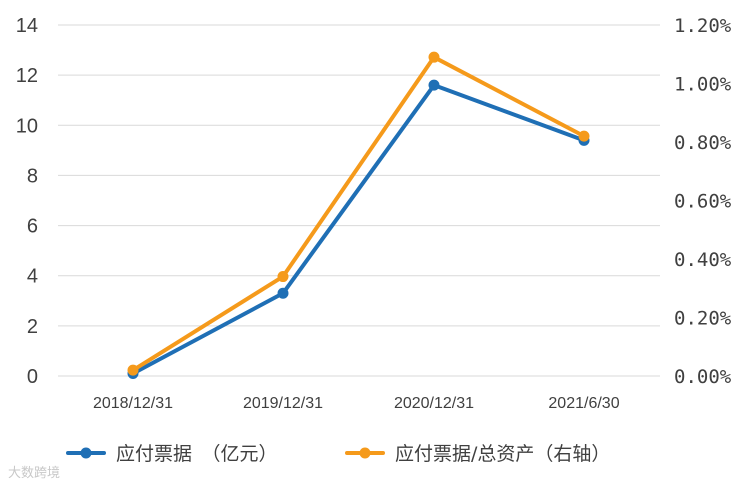 The width and height of the screenshot is (756, 490). What do you see at coordinates (32, 277) in the screenshot?
I see `left-tick-label: 4` at bounding box center [32, 277].